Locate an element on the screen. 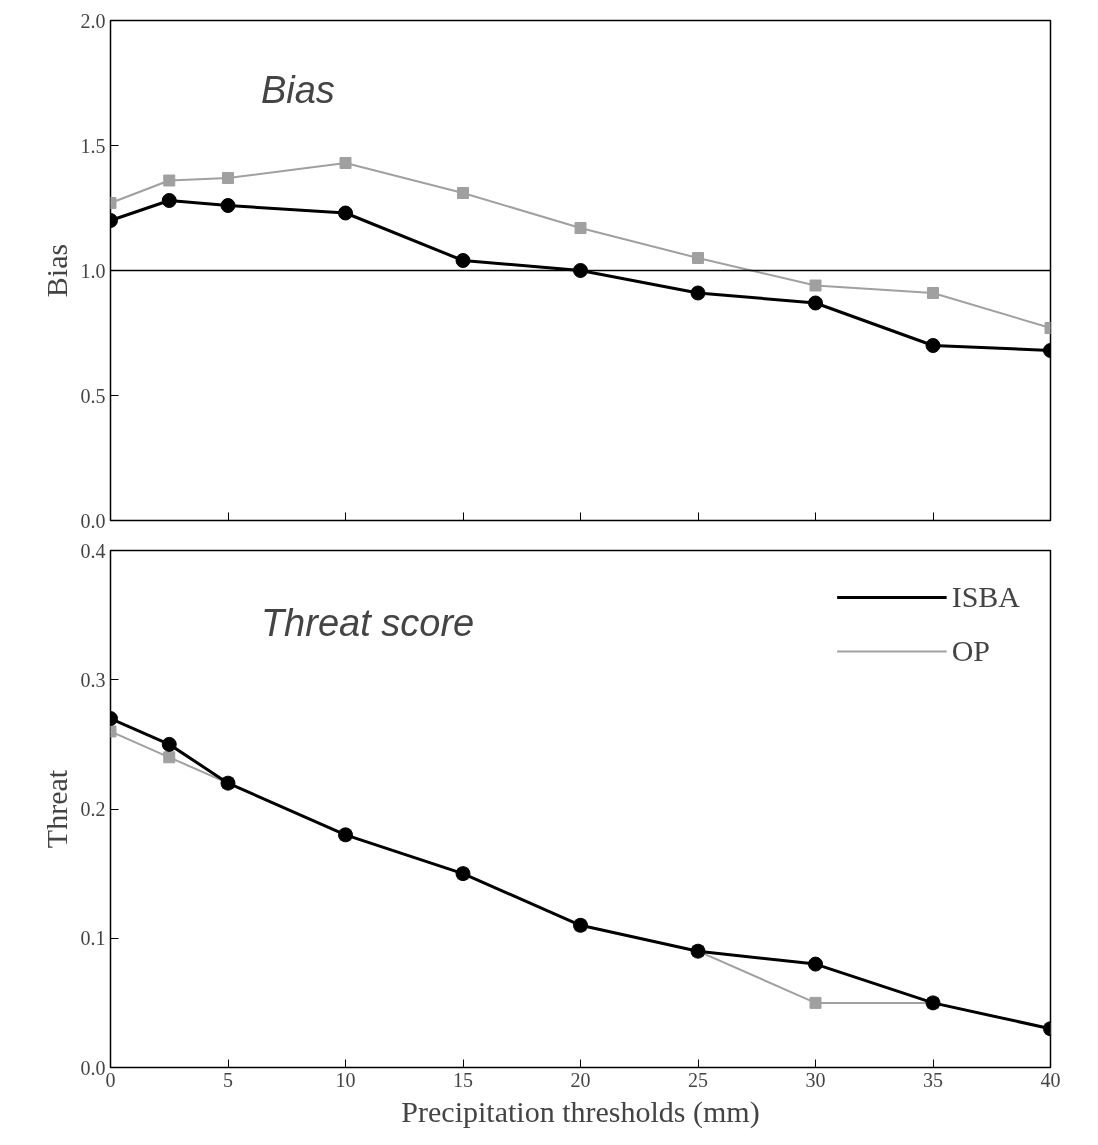 The height and width of the screenshot is (1145, 1098). x-tick-label: 15 is located at coordinates (463, 1079).